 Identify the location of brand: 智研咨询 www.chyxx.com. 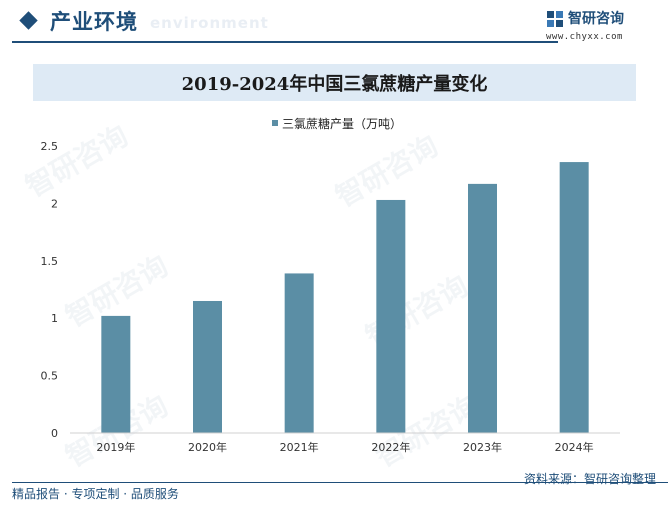
(601, 25).